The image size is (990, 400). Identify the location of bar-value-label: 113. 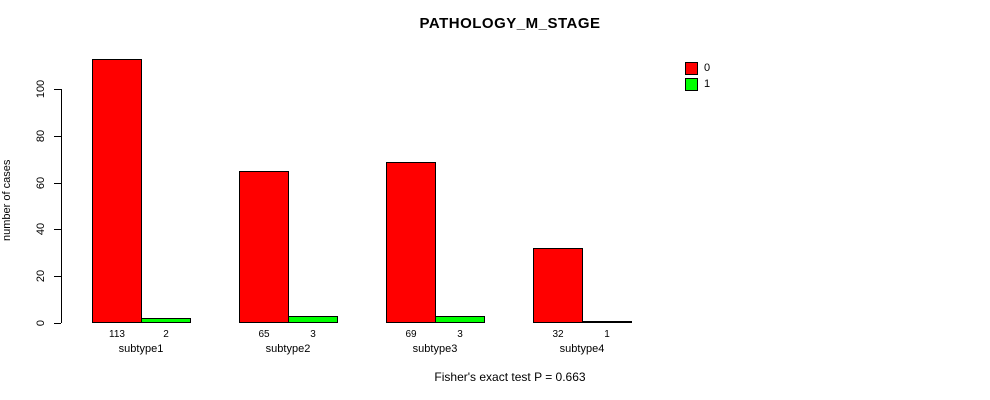
(117, 334).